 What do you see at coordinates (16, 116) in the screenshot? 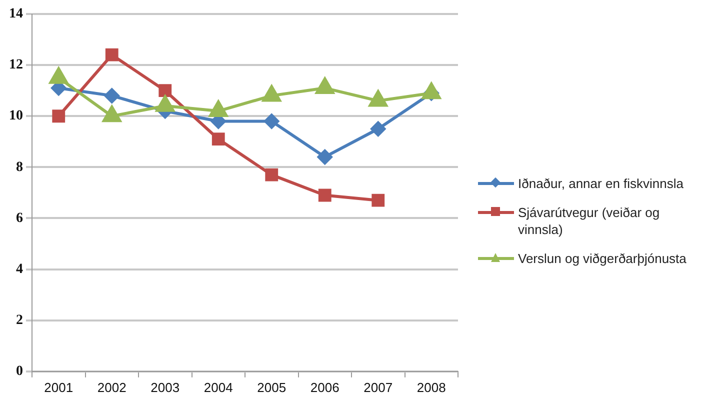
I see `y-tick-label: 10` at bounding box center [16, 116].